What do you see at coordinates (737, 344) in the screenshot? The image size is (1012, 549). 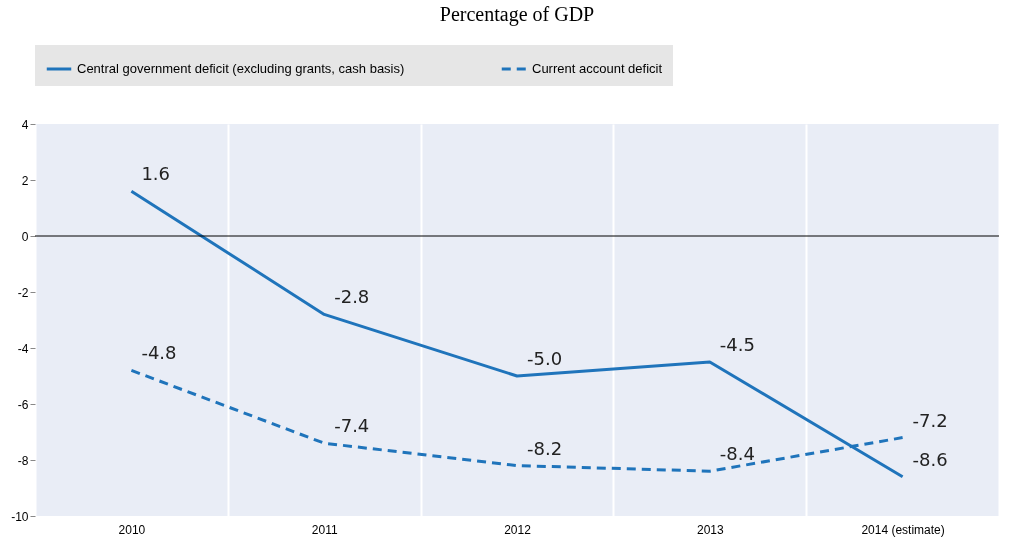 I see `data-label: -4.5` at bounding box center [737, 344].